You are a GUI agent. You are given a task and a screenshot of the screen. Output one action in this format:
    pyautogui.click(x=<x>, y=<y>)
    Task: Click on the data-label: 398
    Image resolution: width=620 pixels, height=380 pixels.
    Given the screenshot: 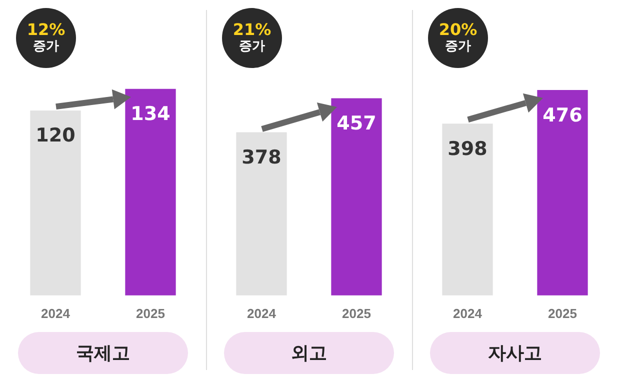 What is the action you would take?
    pyautogui.click(x=468, y=149)
    